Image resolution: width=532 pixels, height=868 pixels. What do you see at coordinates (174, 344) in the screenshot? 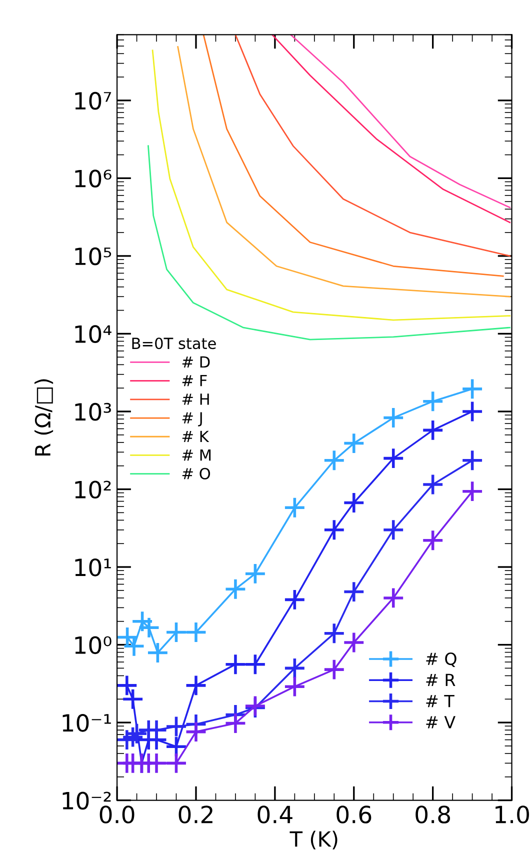
I see `legend-title: B=0T state` at bounding box center [174, 344].